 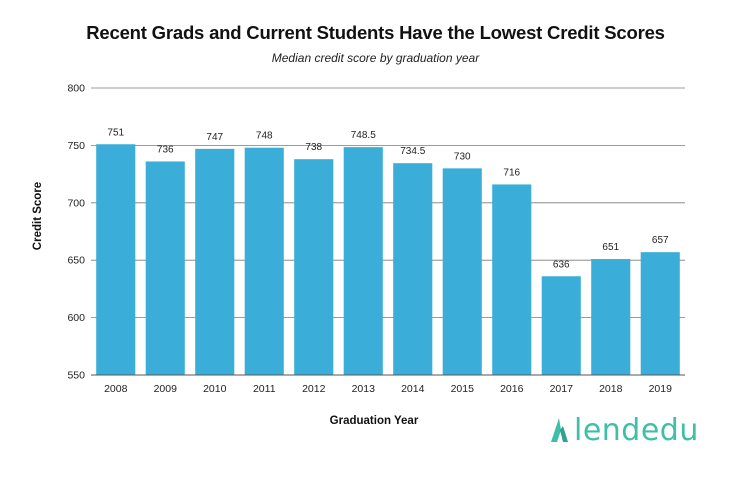 What do you see at coordinates (214, 137) in the screenshot?
I see `data-label: 747` at bounding box center [214, 137].